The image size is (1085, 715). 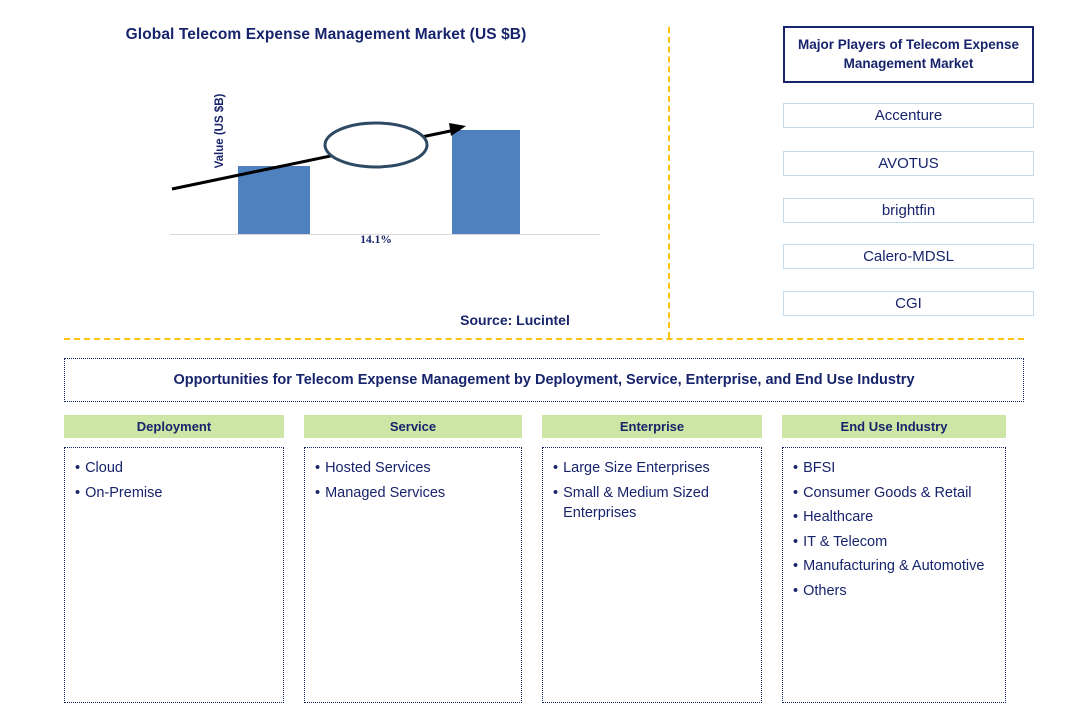 I want to click on bar-2024, so click(x=274, y=200).